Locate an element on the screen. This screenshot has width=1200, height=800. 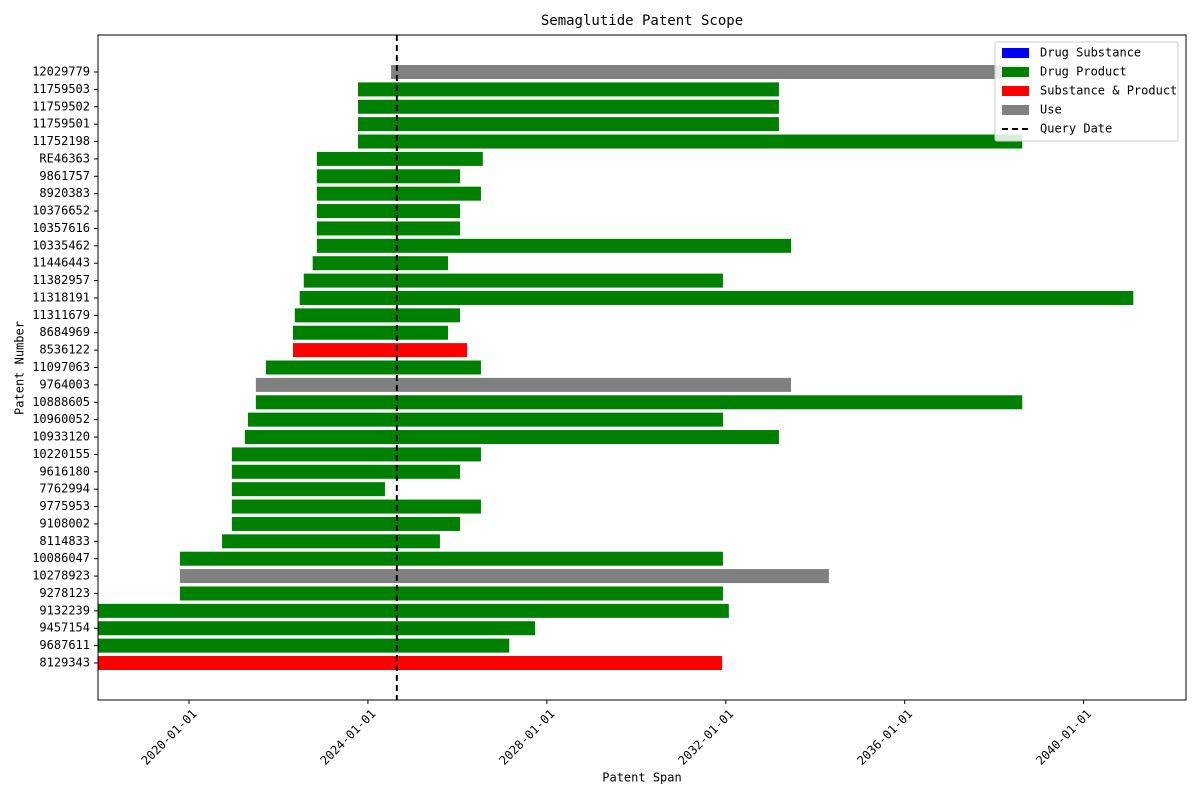
legend-label: Use is located at coordinates (1051, 110).